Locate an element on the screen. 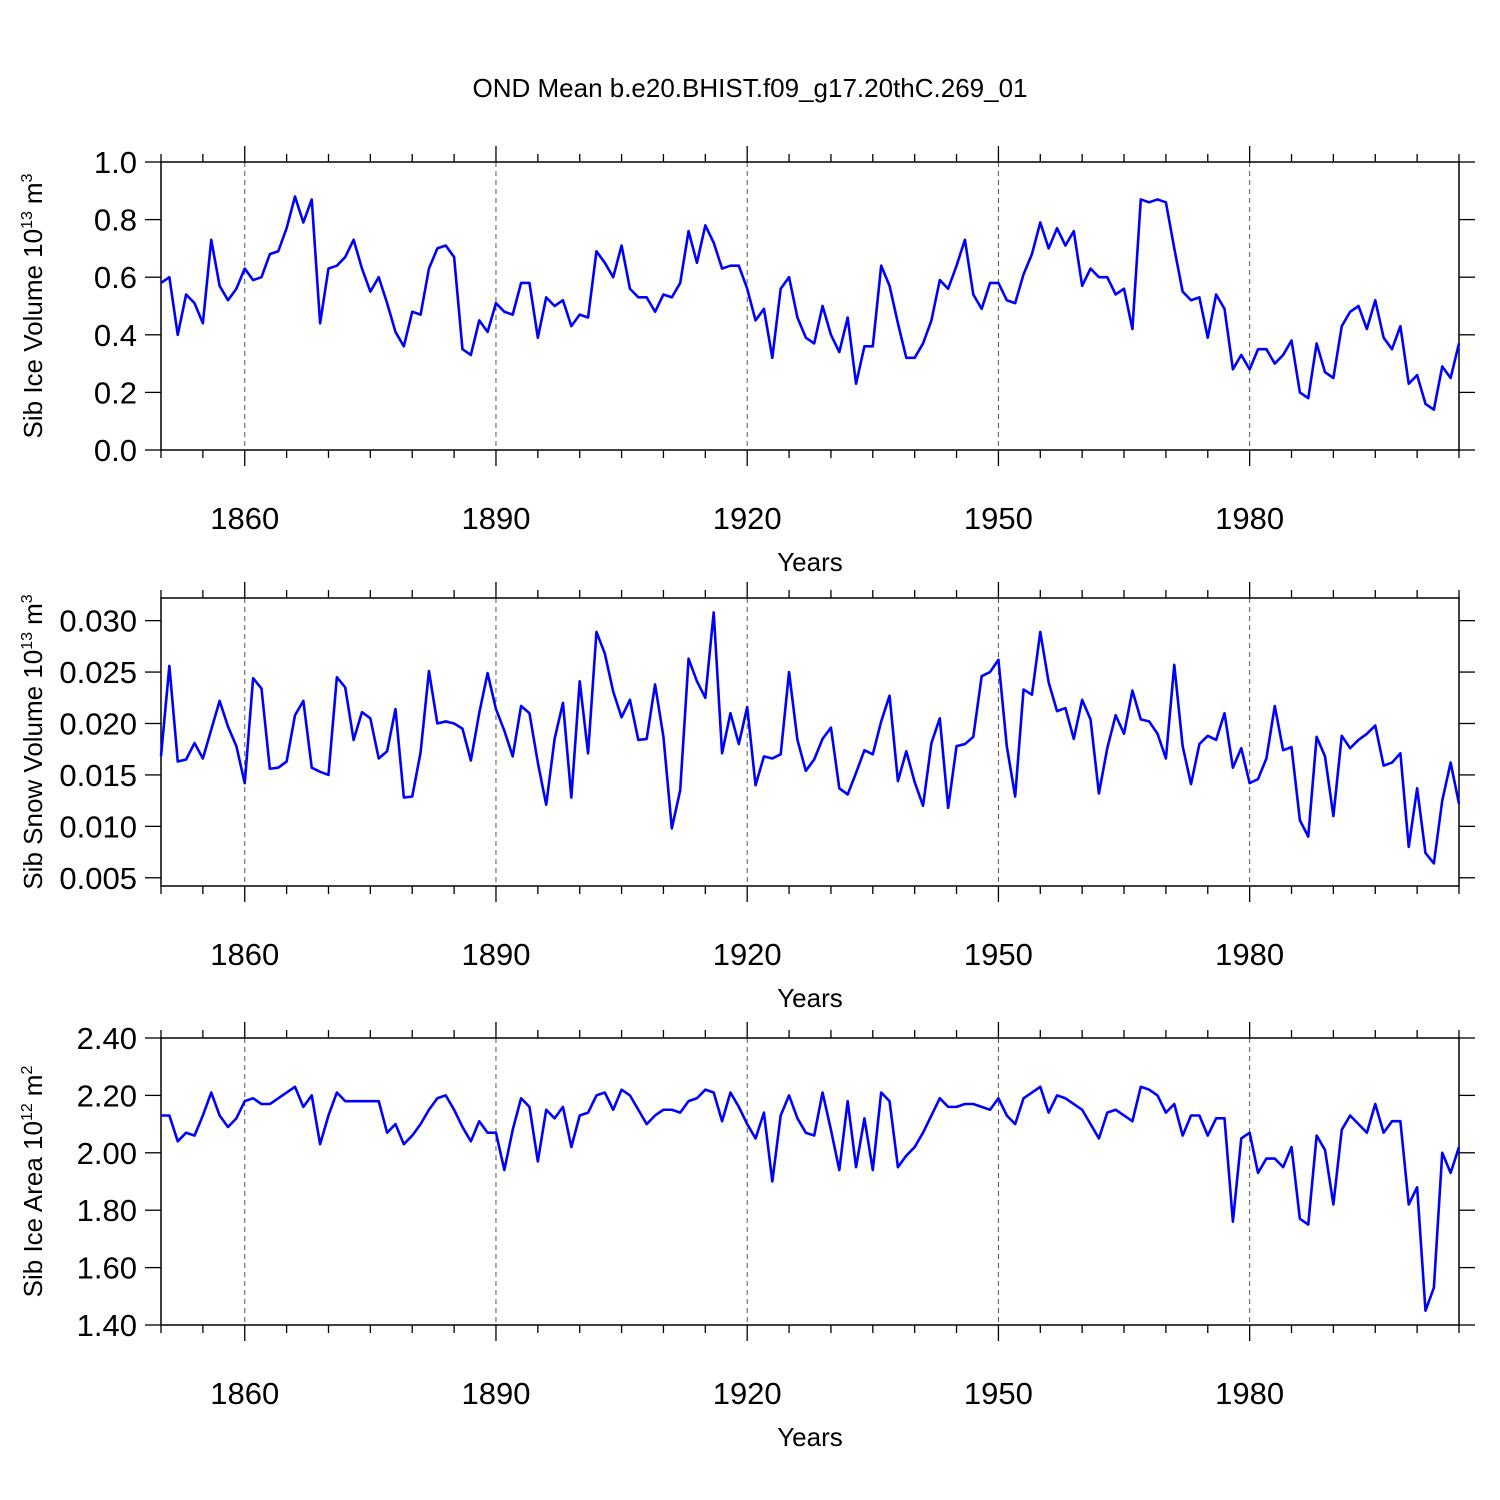 The image size is (1500, 1500). y-tick-label: 0.0 is located at coordinates (115, 450).